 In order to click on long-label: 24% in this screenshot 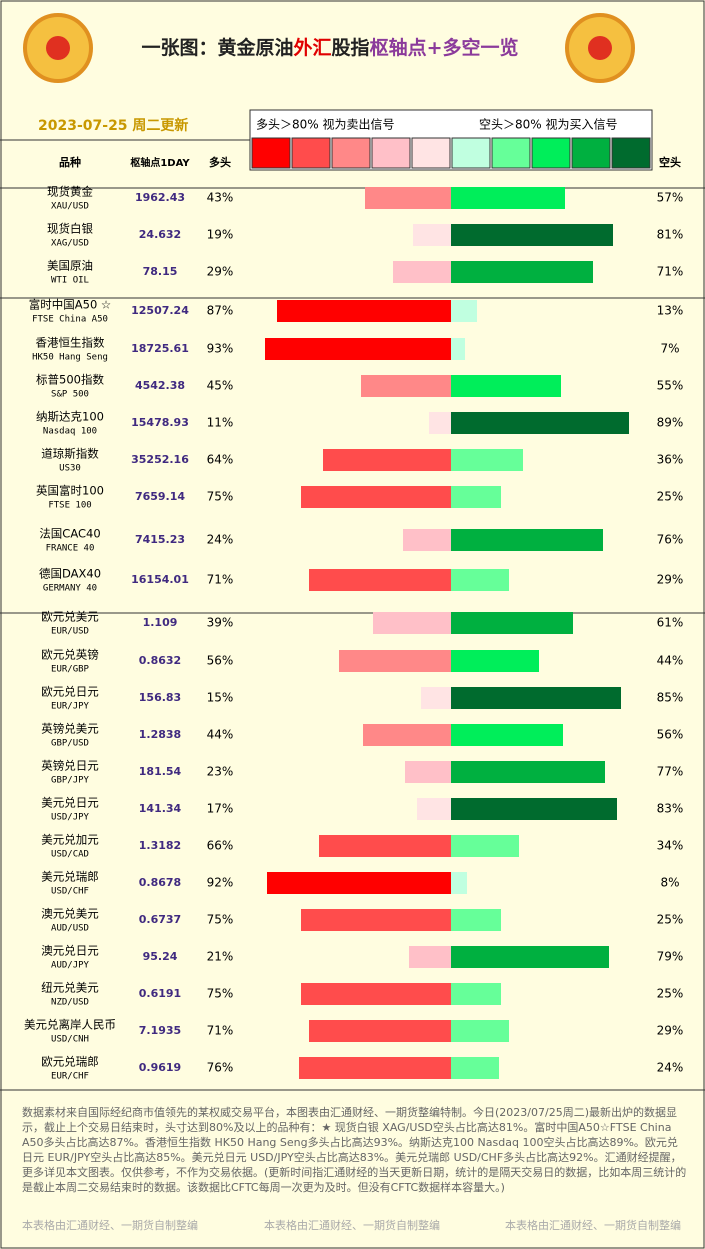, I will do `click(220, 540)`.